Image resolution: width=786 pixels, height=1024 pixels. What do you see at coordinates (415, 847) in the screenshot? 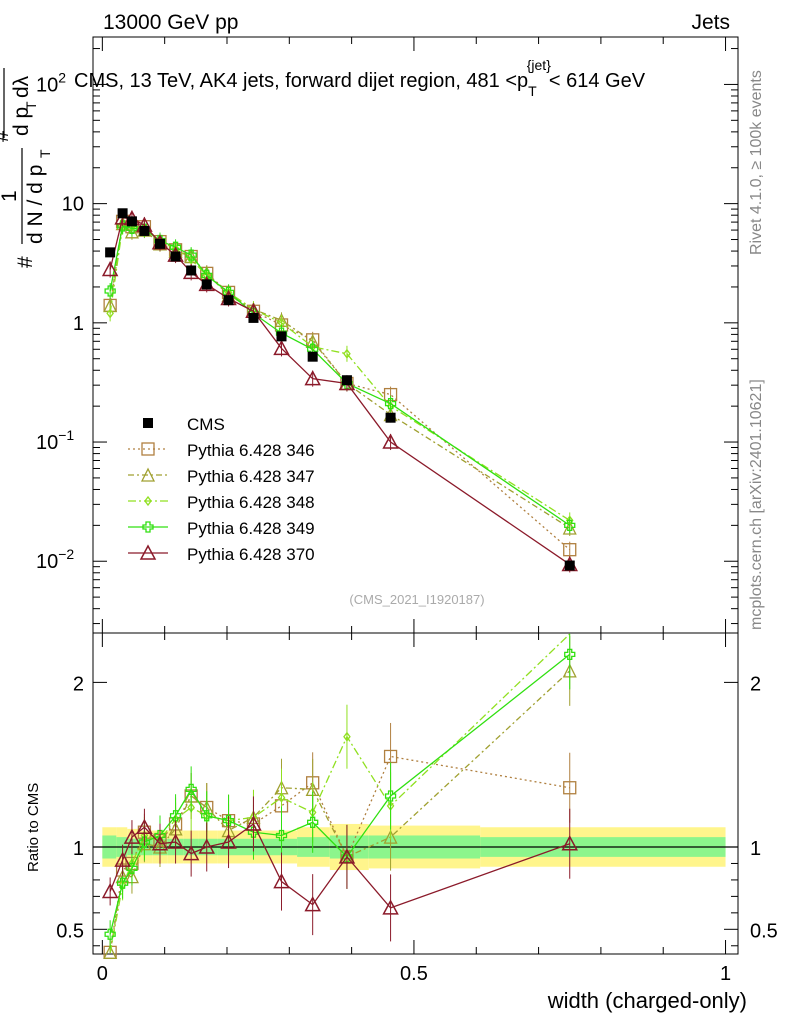
I see `ratio-uncertainty-bands` at bounding box center [415, 847].